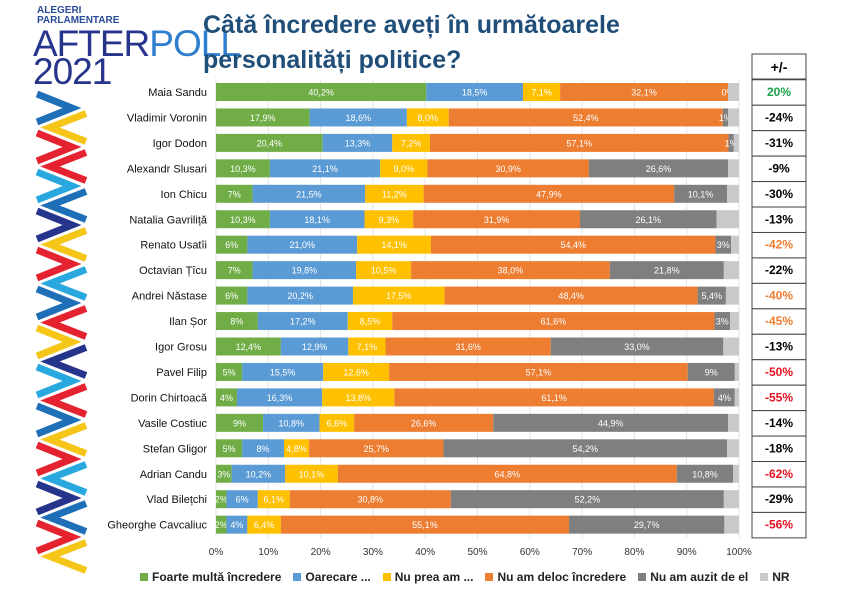  What do you see at coordinates (775, 577) in the screenshot?
I see `legend-item: NR` at bounding box center [775, 577].